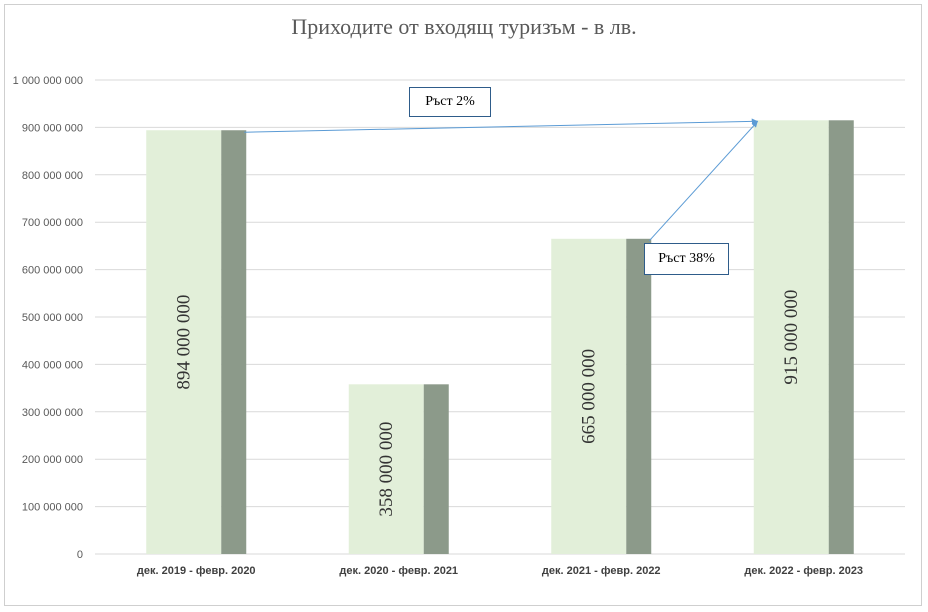 The image size is (928, 612). Describe the element at coordinates (803, 571) in the screenshot. I see `x-tick-label: дек. 2022 - февр. 2023` at that location.